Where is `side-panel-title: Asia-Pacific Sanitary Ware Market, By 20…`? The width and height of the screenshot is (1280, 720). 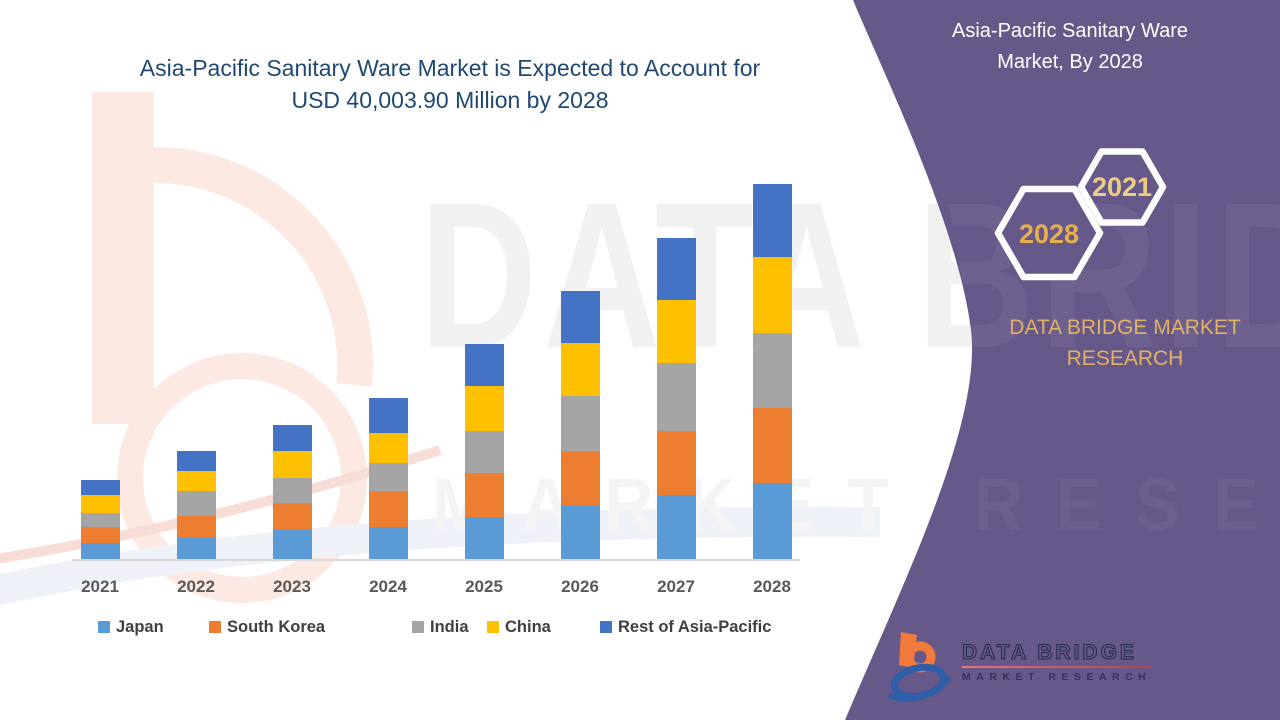 side-panel-title: Asia-Pacific Sanitary Ware Market, By 20… is located at coordinates (1070, 47).